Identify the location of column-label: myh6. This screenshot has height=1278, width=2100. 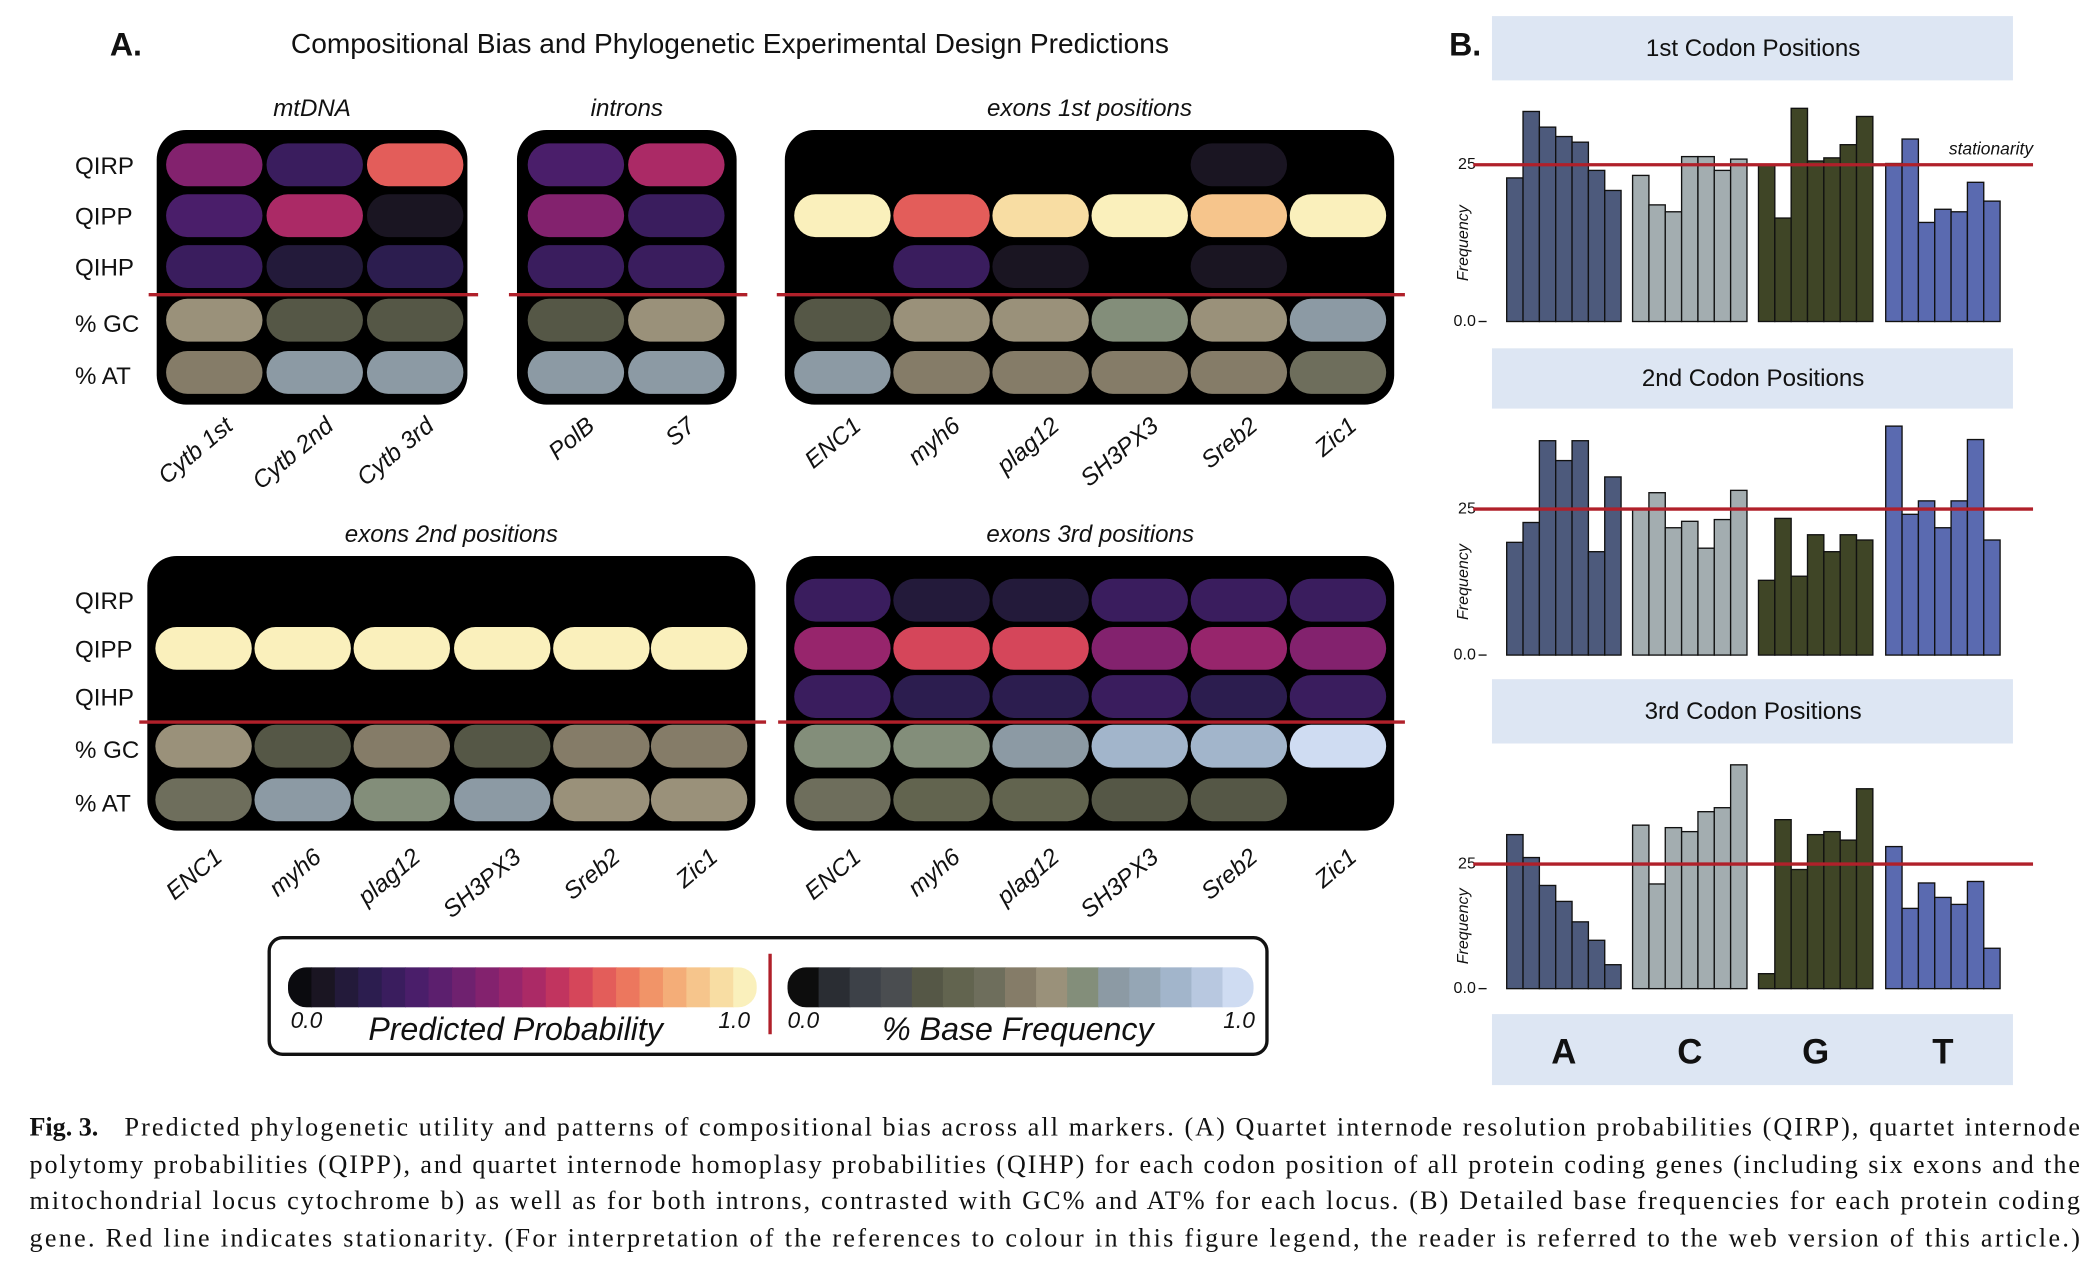
(934, 872).